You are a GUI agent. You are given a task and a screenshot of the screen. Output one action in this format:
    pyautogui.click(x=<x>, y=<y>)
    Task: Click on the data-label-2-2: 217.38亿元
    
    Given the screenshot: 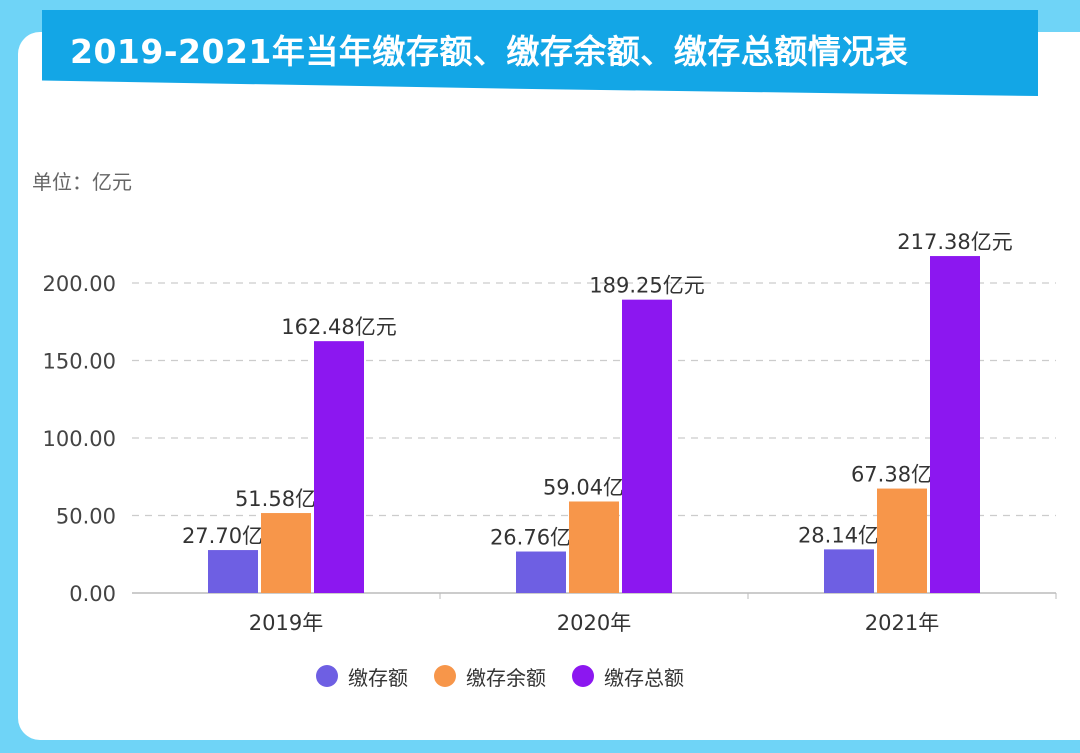 What is the action you would take?
    pyautogui.click(x=954, y=242)
    